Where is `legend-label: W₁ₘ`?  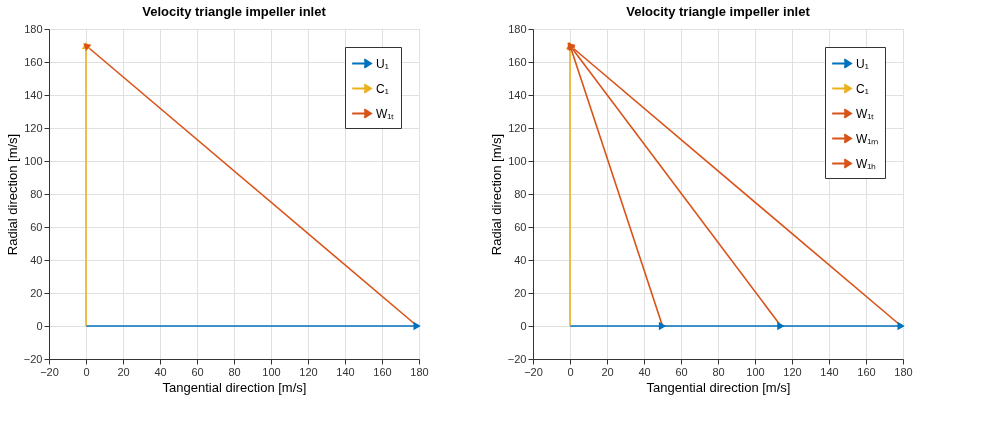
legend-label: W₁ₘ is located at coordinates (867, 138).